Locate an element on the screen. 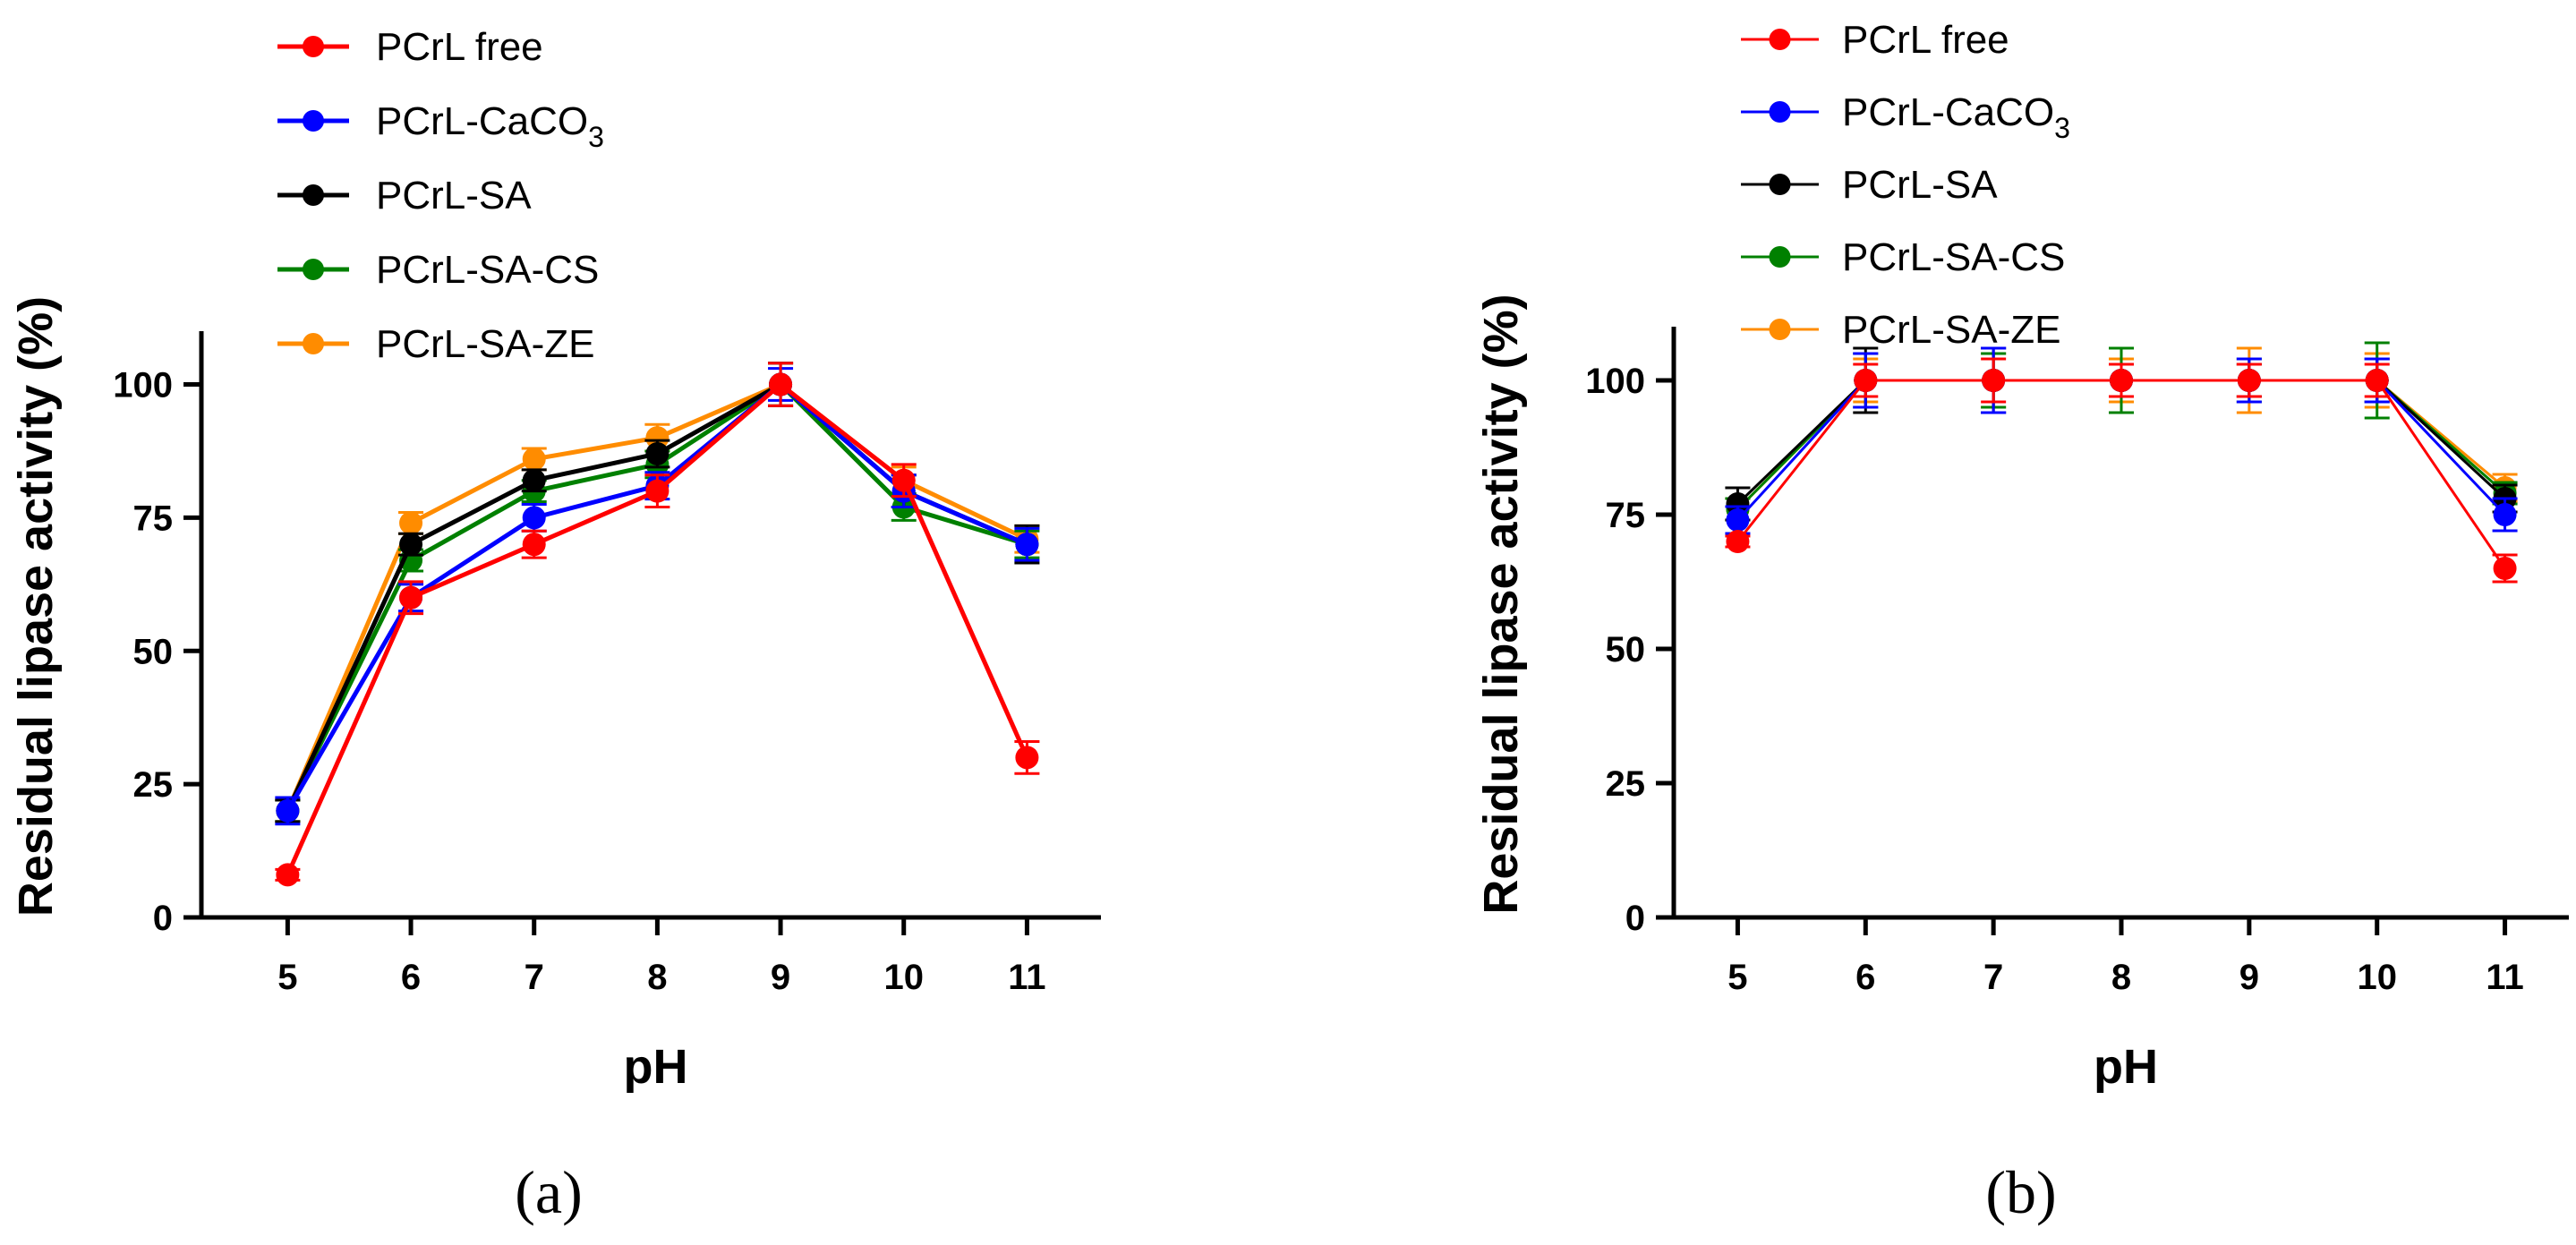 This screenshot has height=1245, width=2576. legend-item: PCrL free is located at coordinates (410, 47).